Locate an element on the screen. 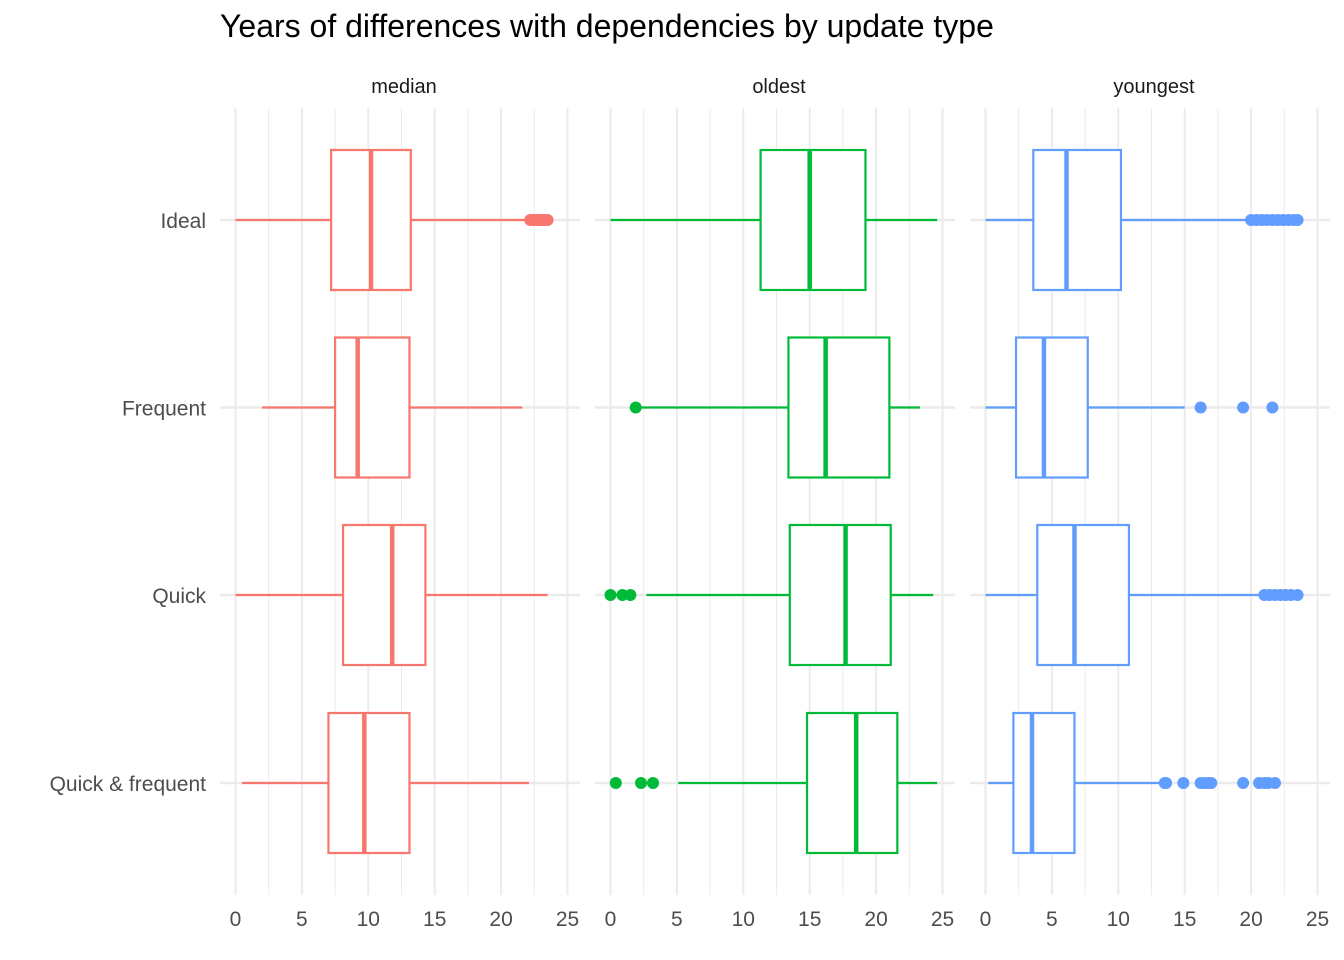 This screenshot has width=1344, height=960. box-median-quick is located at coordinates (391, 595).